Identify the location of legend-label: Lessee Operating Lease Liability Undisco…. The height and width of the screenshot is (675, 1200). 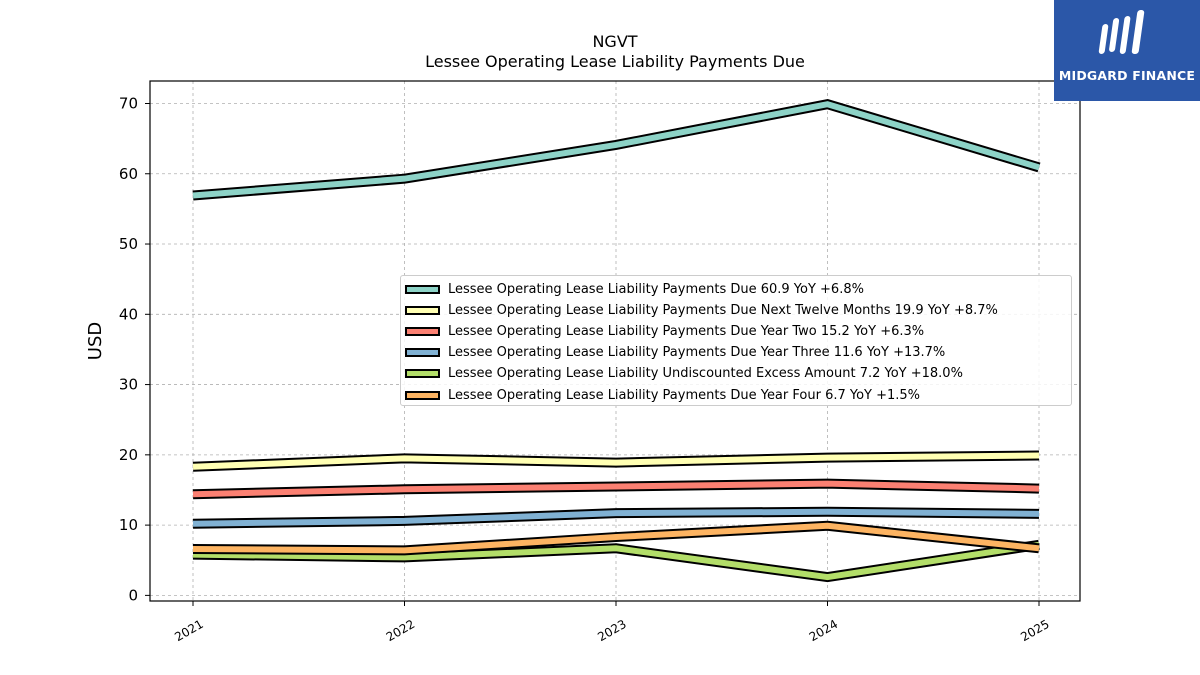
(705, 374).